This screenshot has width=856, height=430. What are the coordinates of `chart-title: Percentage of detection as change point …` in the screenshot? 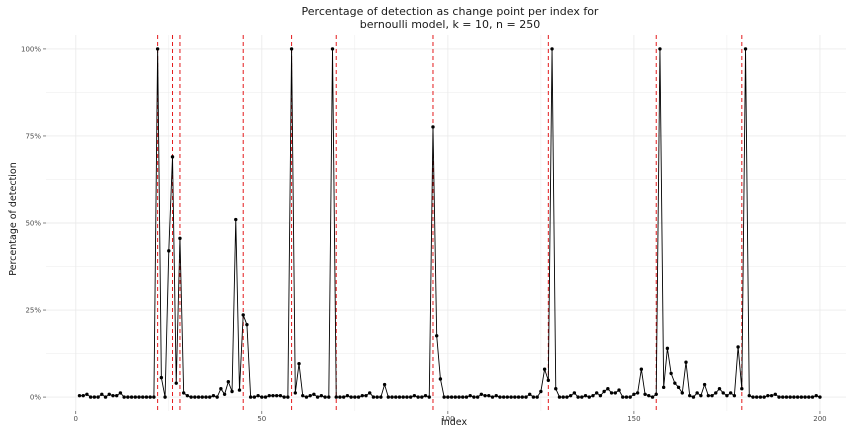 It's located at (450, 11).